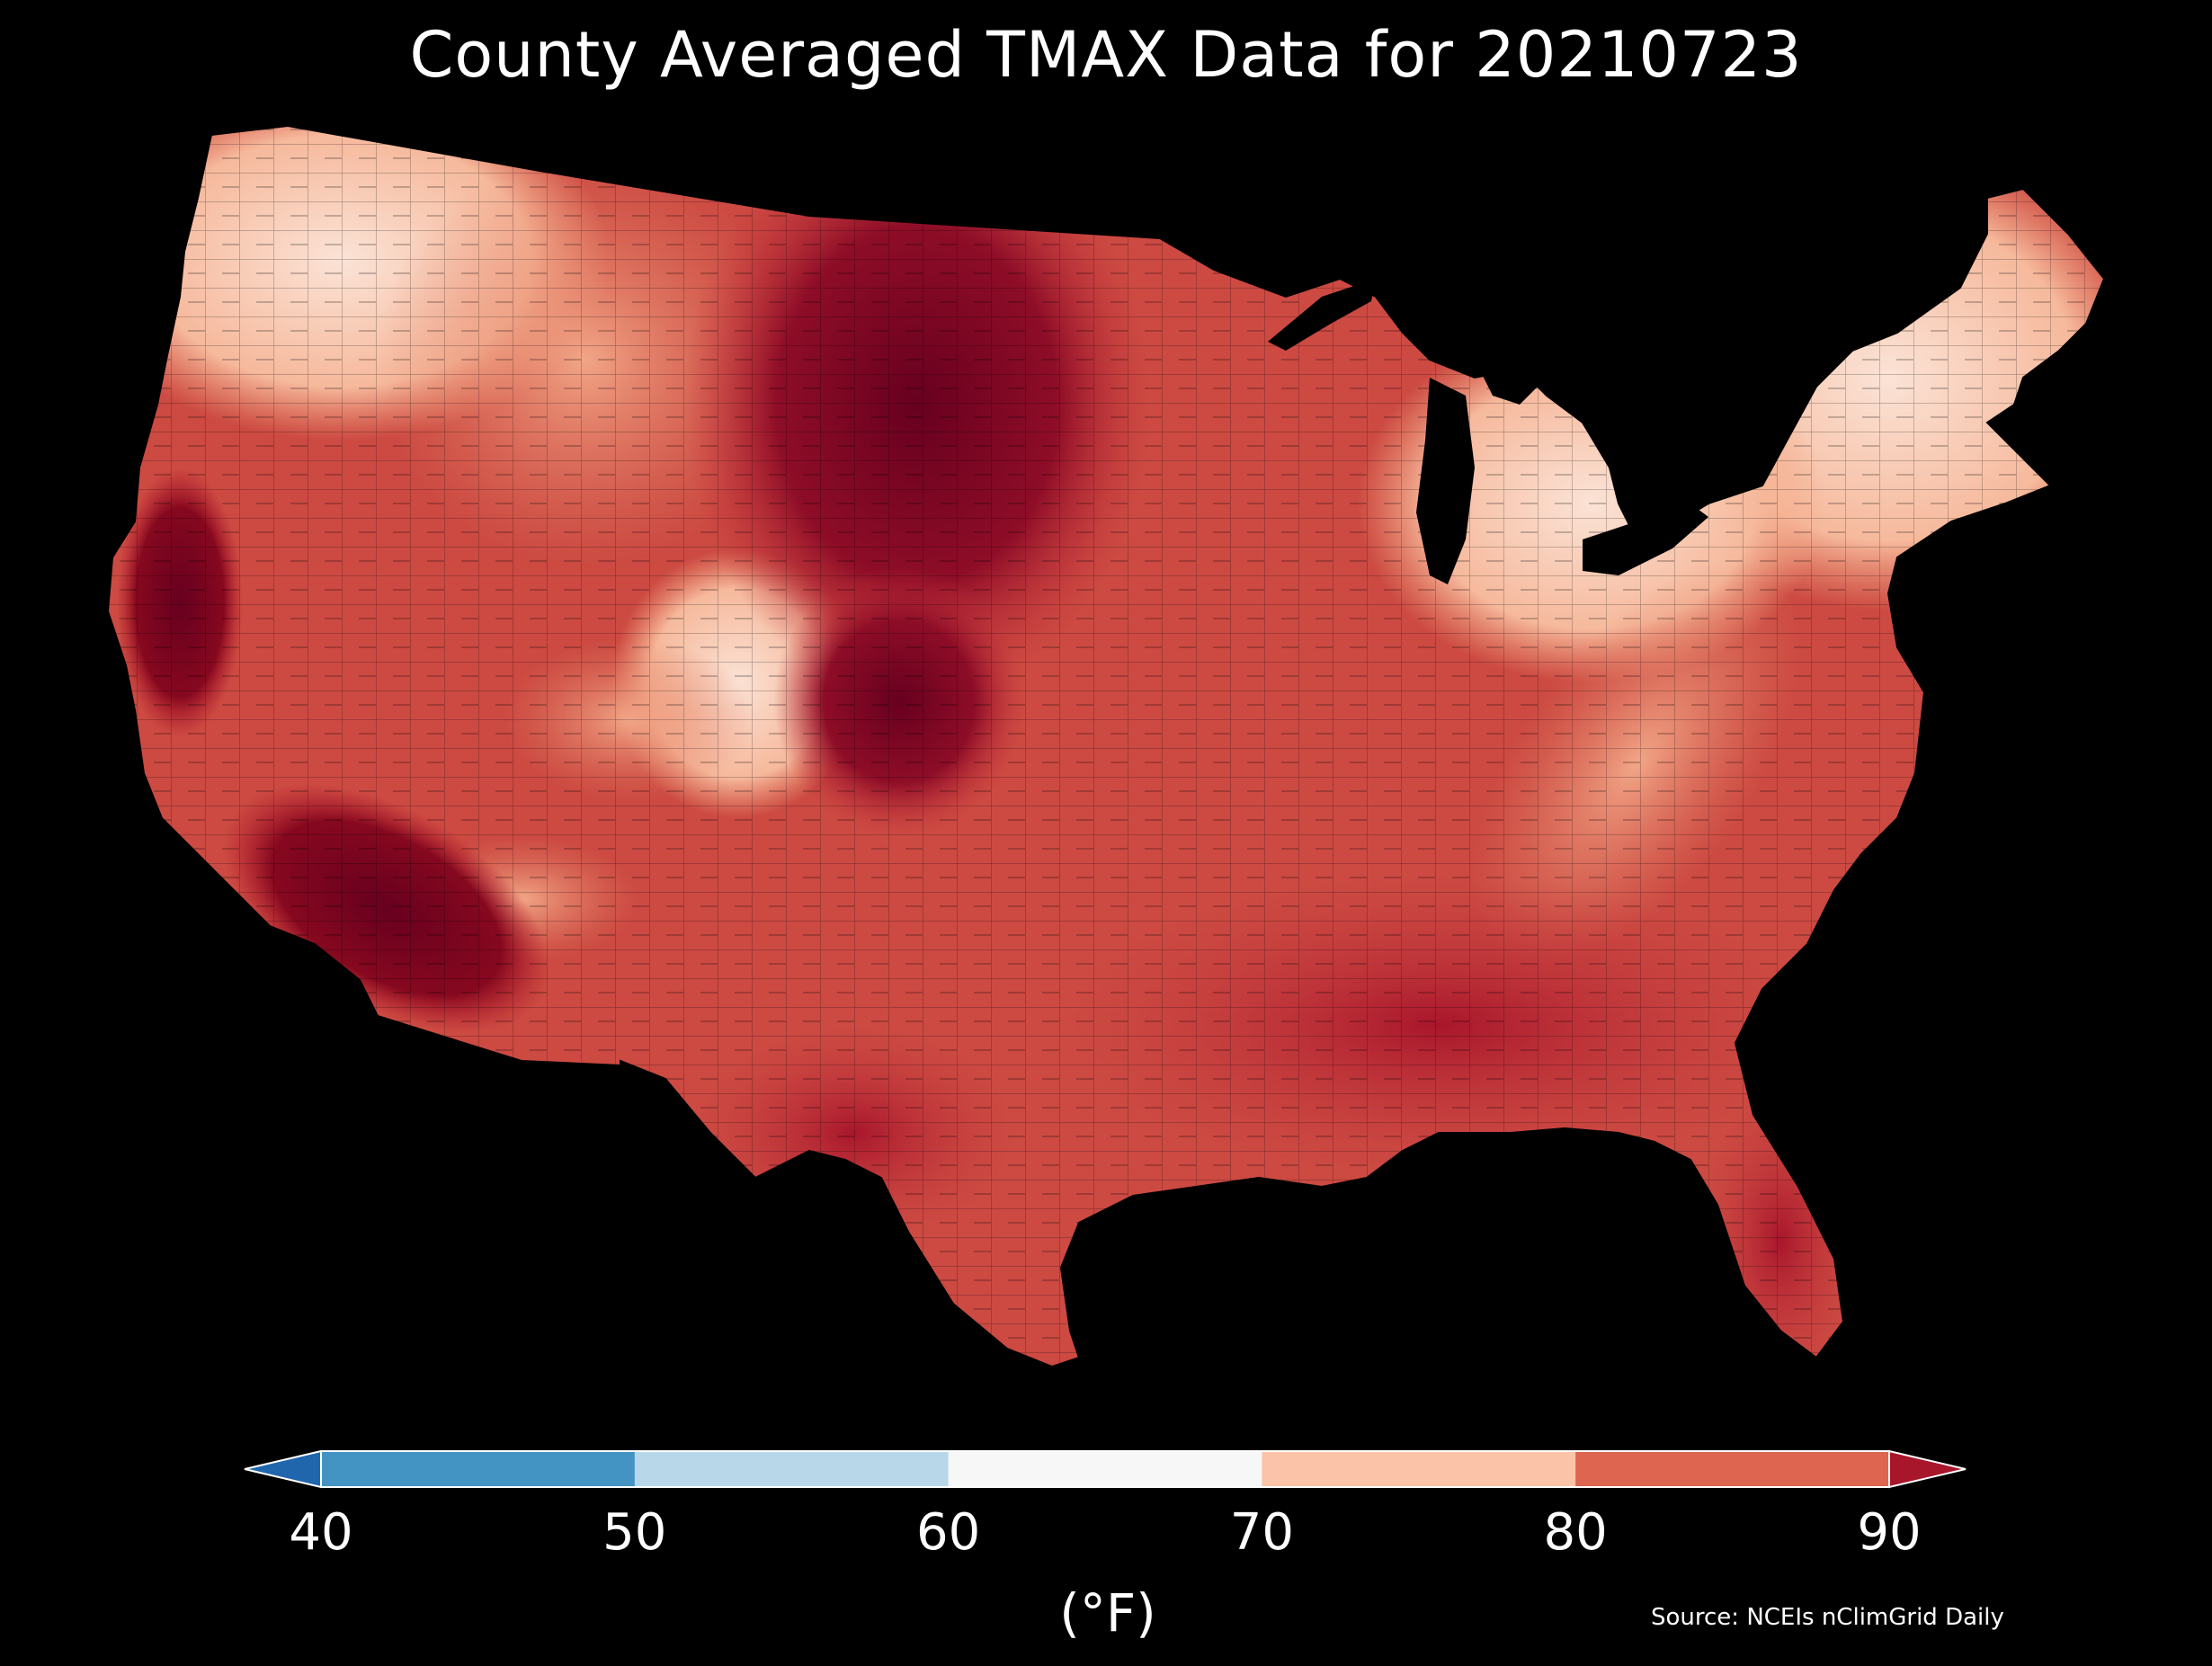 The height and width of the screenshot is (1666, 2212). Describe the element at coordinates (1106, 55) in the screenshot. I see `map-title: County Averaged TMAX Data for 20210723` at that location.